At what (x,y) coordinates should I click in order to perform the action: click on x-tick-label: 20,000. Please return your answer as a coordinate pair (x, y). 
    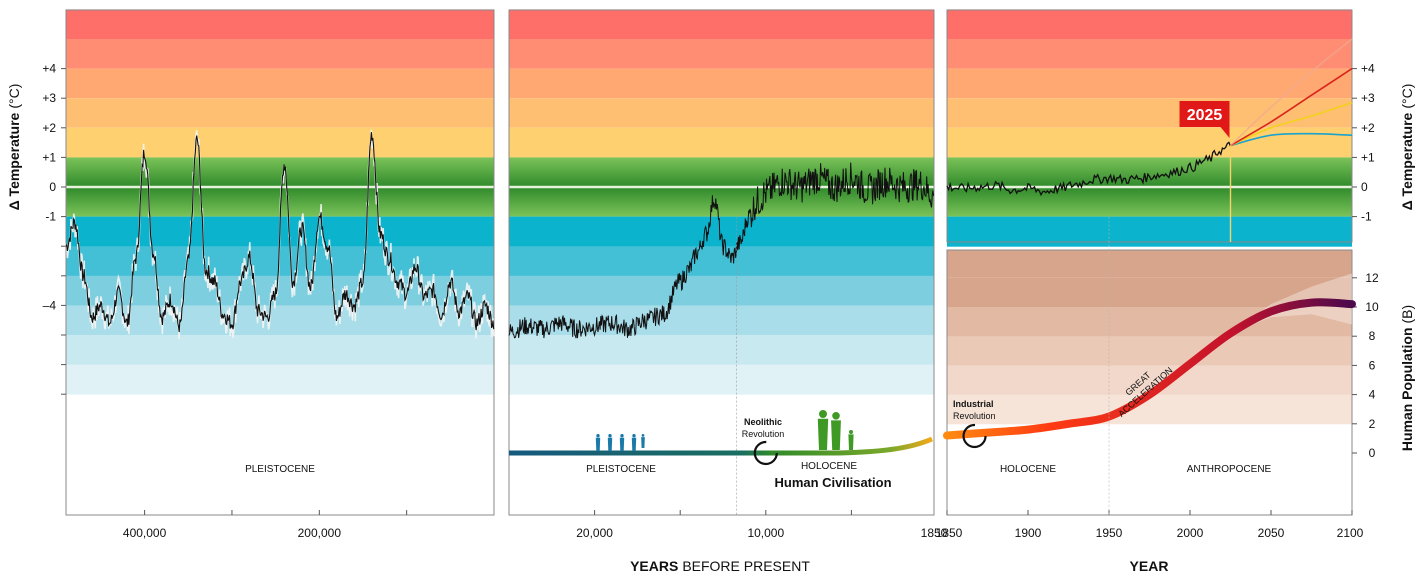
    Looking at the image, I should click on (594, 533).